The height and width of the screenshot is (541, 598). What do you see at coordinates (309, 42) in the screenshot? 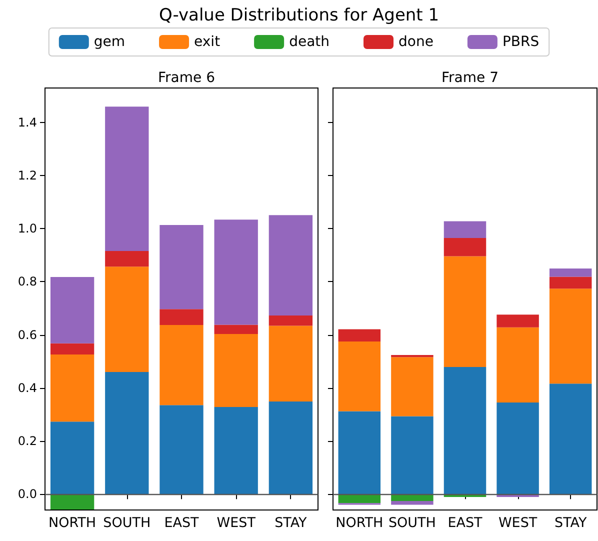
I see `legend-label: death` at bounding box center [309, 42].